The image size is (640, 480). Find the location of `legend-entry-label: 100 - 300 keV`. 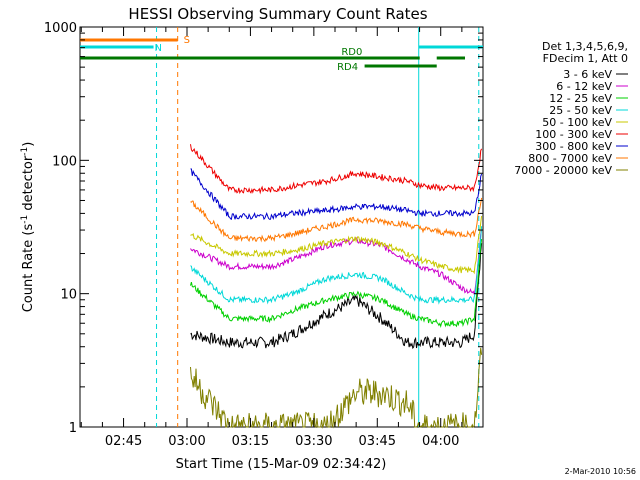

legend-entry-label: 100 - 300 keV is located at coordinates (573, 134).